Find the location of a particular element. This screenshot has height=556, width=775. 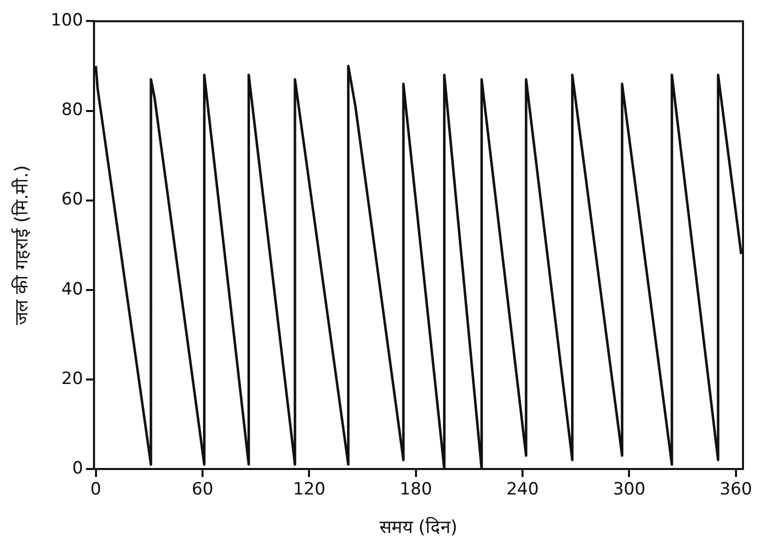

y-tick-label: 100 is located at coordinates (67, 20).